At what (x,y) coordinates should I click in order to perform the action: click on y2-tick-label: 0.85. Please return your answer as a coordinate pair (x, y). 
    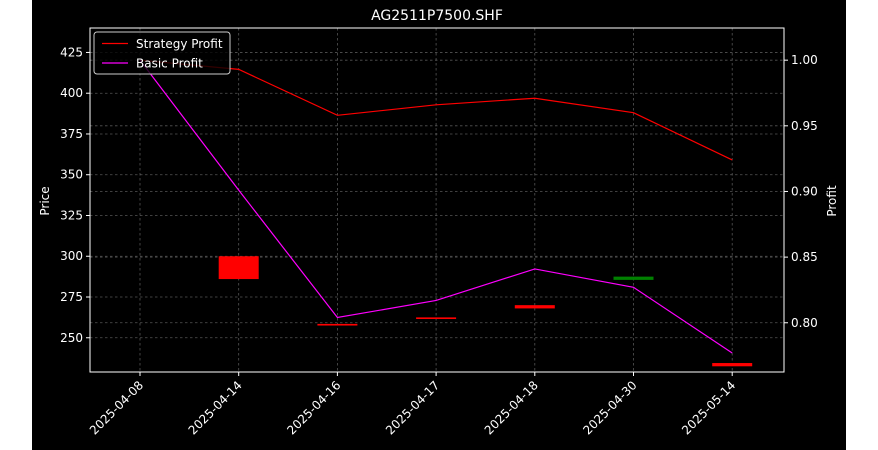
    Looking at the image, I should click on (804, 257).